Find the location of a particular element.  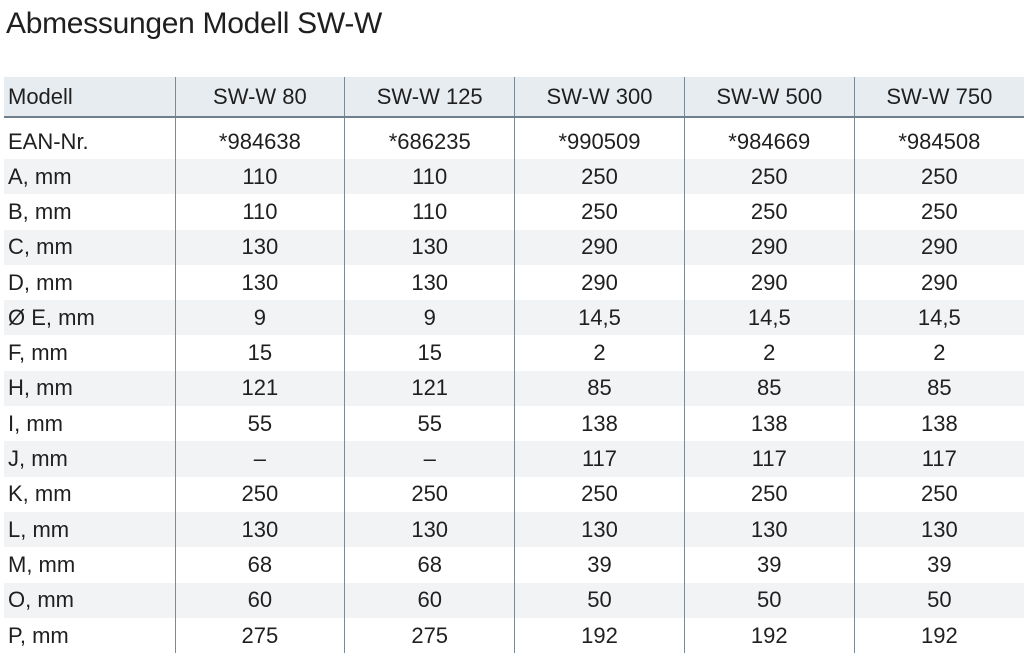

value-cell: *686235 is located at coordinates (429, 138).